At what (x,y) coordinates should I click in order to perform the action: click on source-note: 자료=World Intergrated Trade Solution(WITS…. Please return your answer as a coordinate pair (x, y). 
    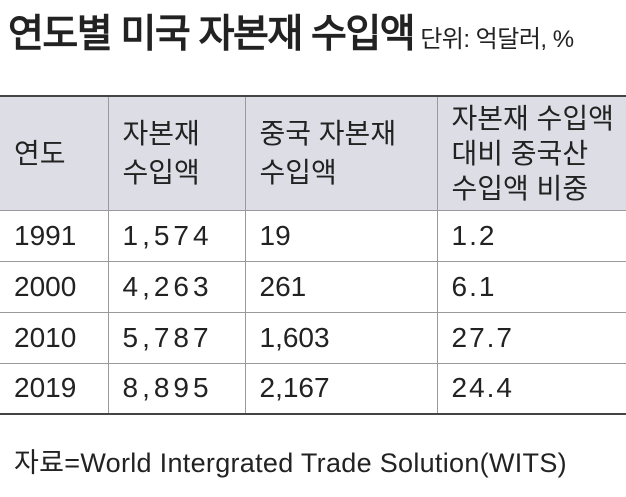
    Looking at the image, I should click on (290, 463).